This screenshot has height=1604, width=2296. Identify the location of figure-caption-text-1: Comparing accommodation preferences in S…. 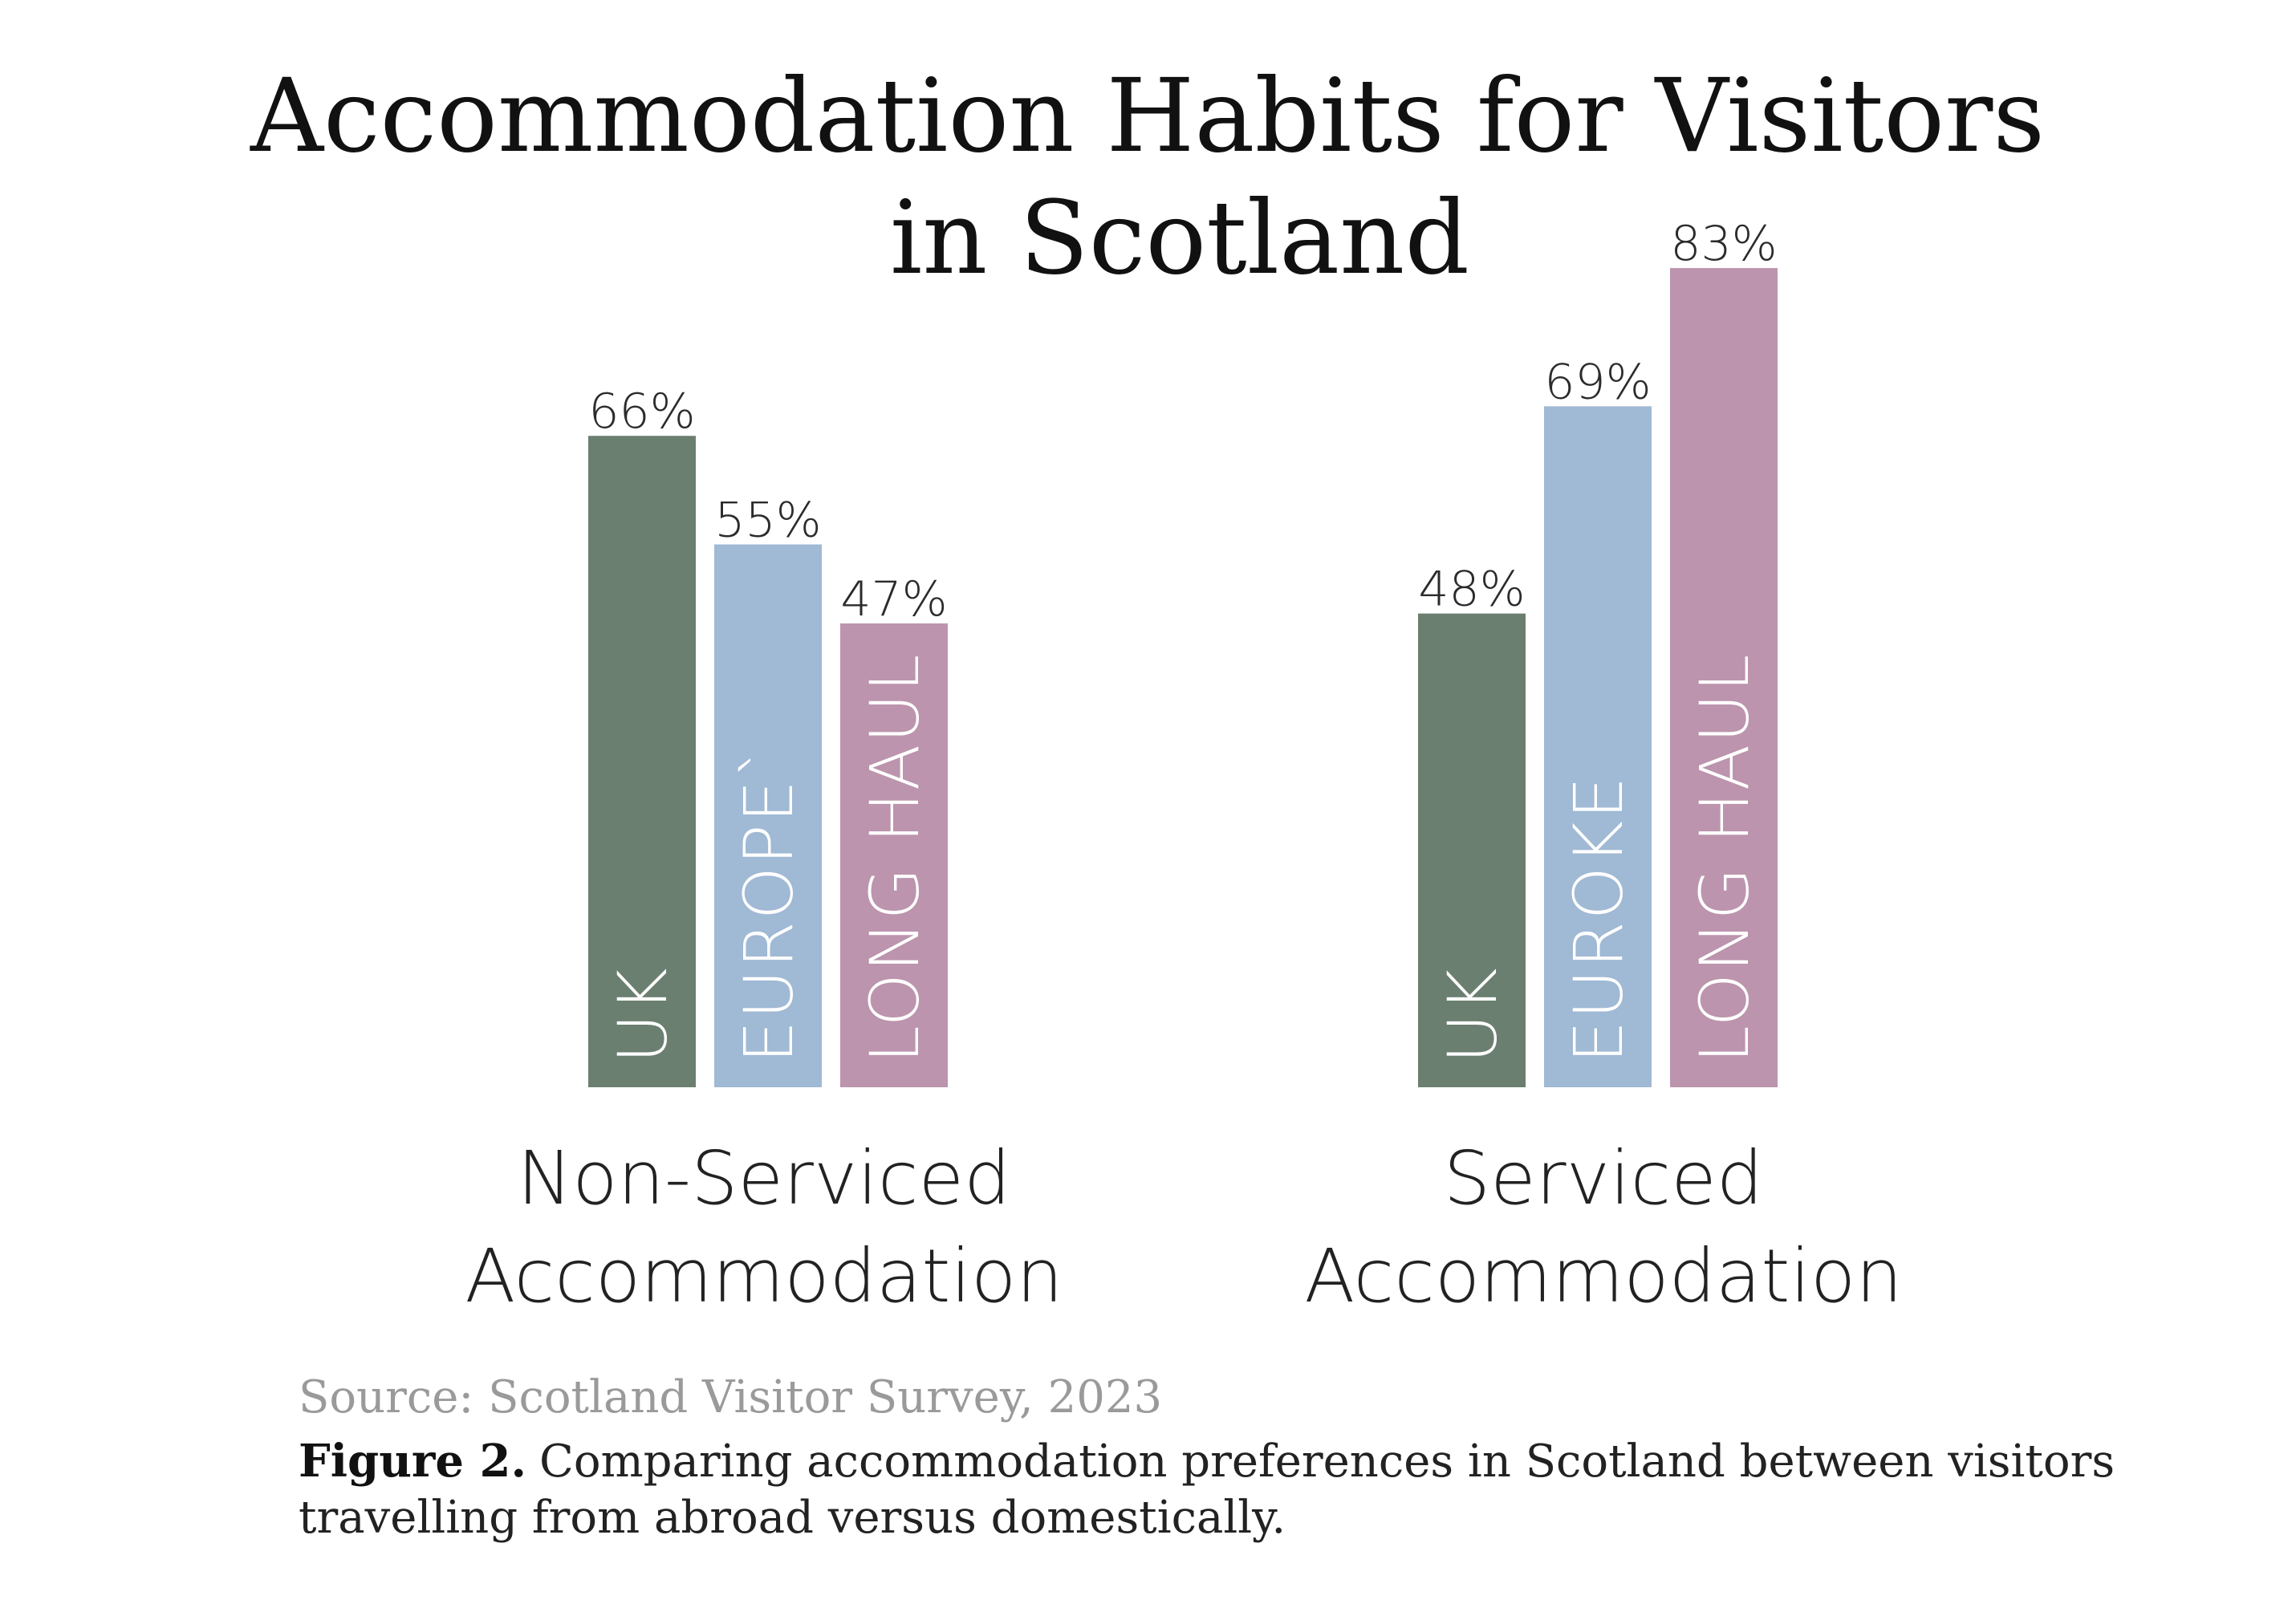
(1327, 1461).